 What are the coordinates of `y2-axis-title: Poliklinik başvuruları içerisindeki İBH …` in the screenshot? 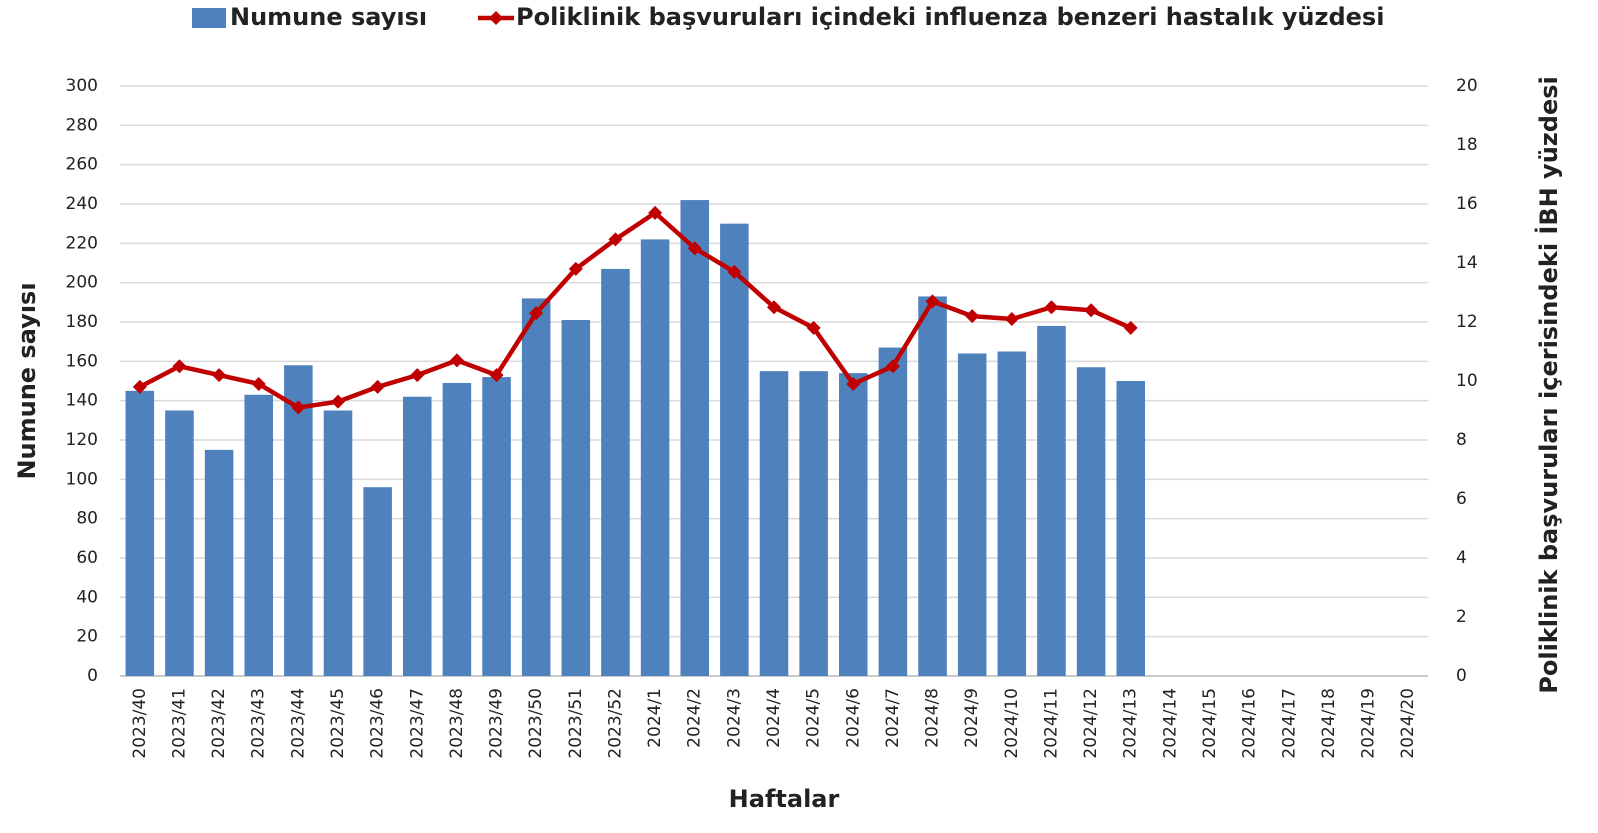 It's located at (1548, 384).